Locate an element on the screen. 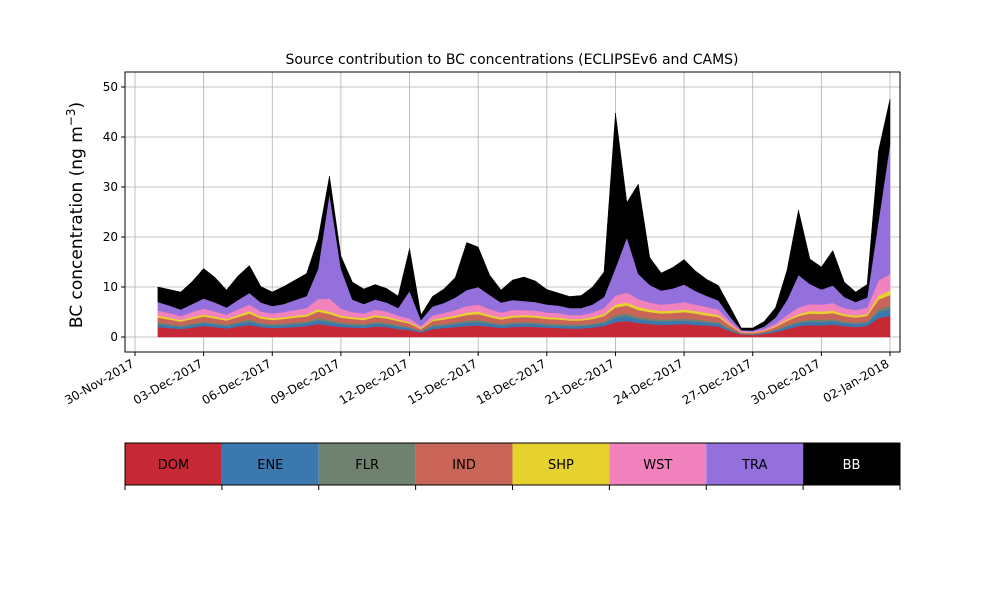 The height and width of the screenshot is (600, 1000). y-tick-label: 30 is located at coordinates (110, 187).